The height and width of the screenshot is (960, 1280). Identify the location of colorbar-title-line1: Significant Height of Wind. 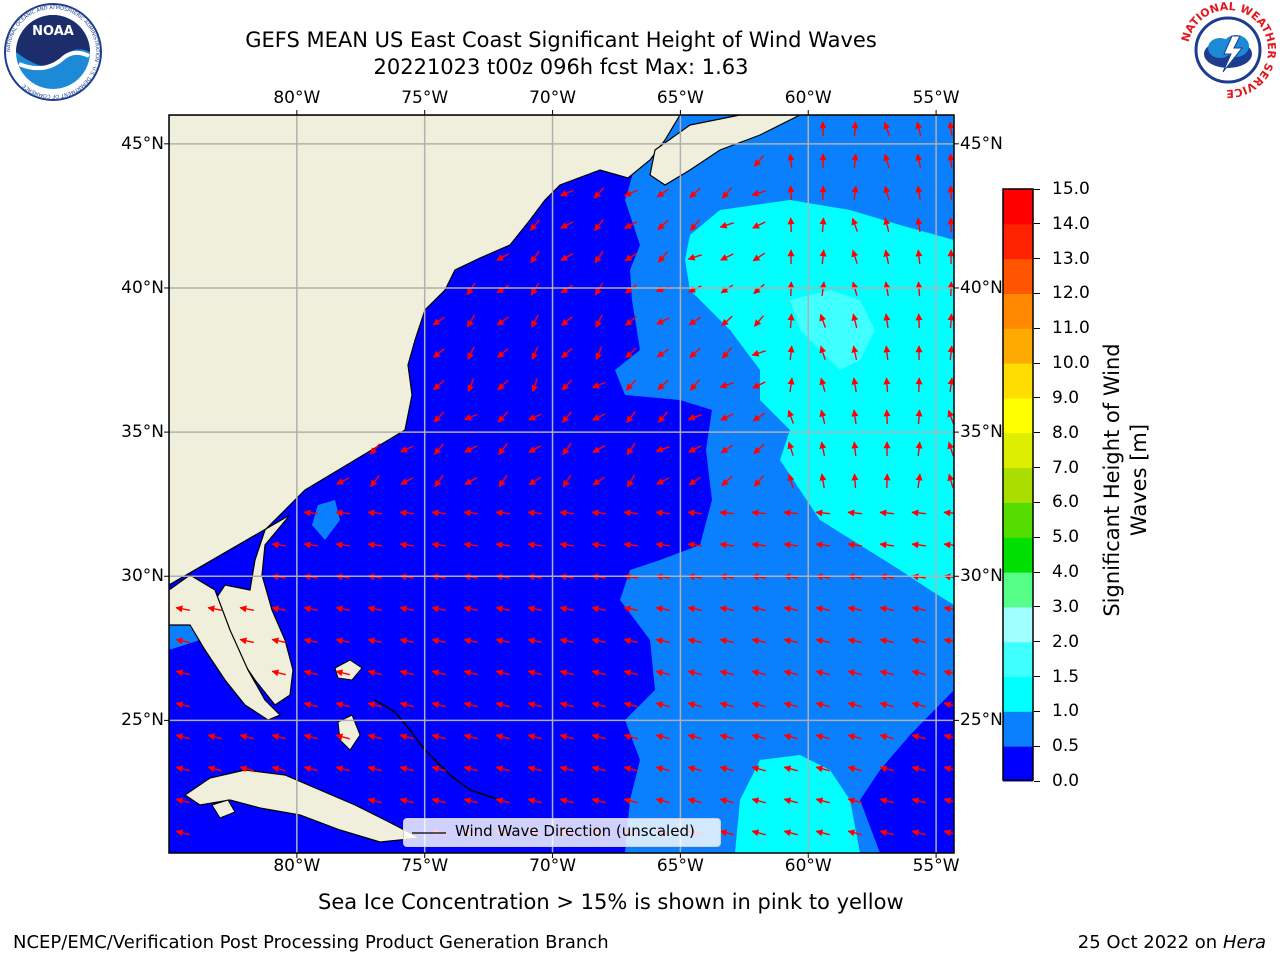
(1112, 480).